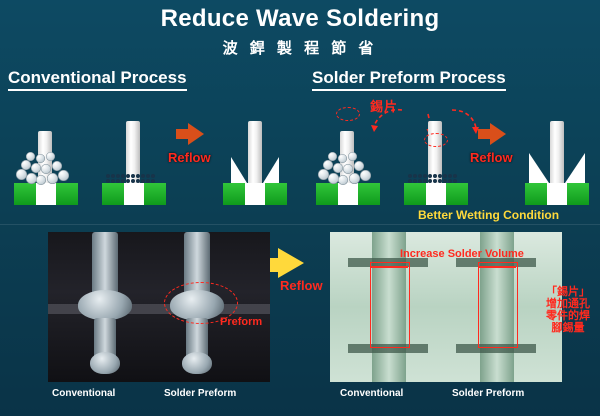  I want to click on caption-right-preform: Solder Preform, so click(488, 393).